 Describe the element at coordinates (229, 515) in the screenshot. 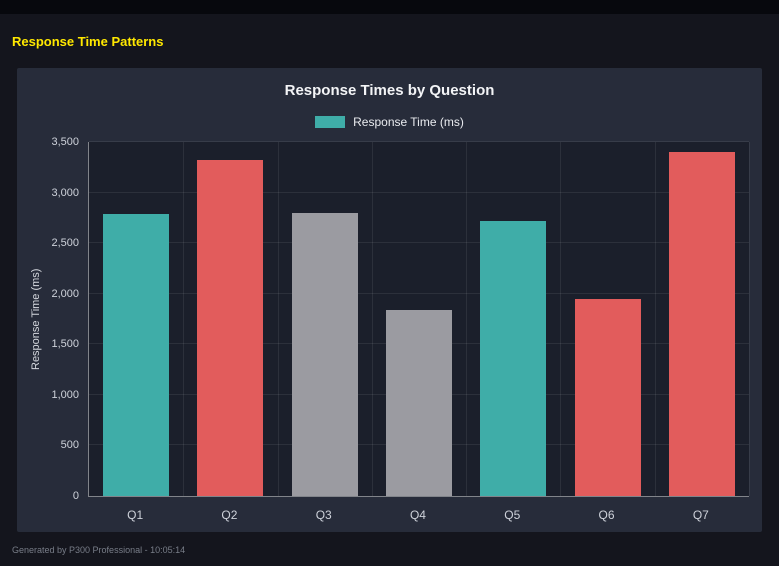

I see `x-tick-label-q2: Q2` at that location.